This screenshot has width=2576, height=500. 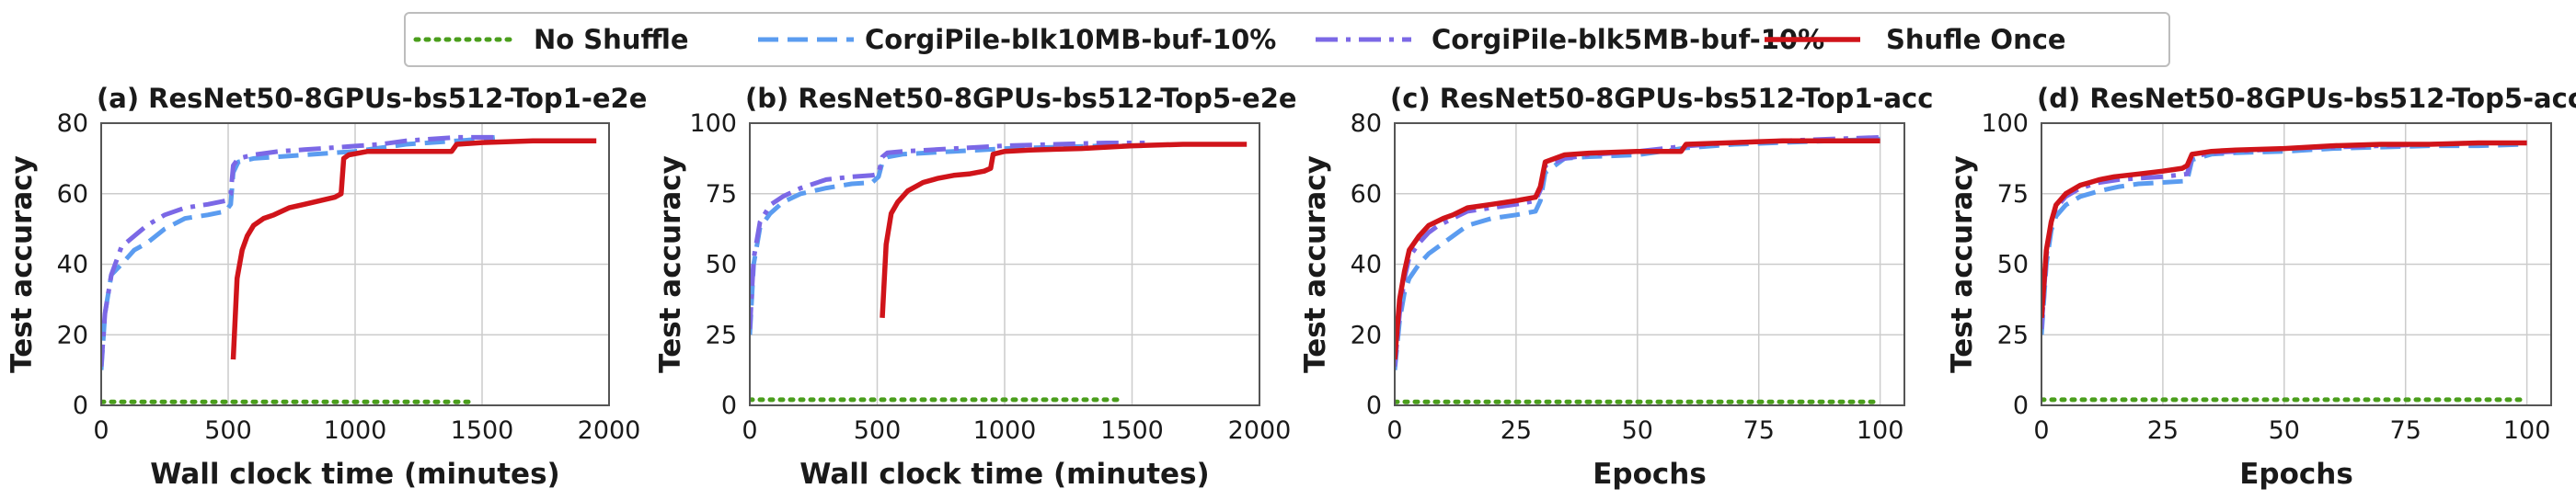 I want to click on legend-item-corgipile-blk5mb-buf-10: CorgiPile-blk5MB-buf-10%, so click(x=1570, y=40).